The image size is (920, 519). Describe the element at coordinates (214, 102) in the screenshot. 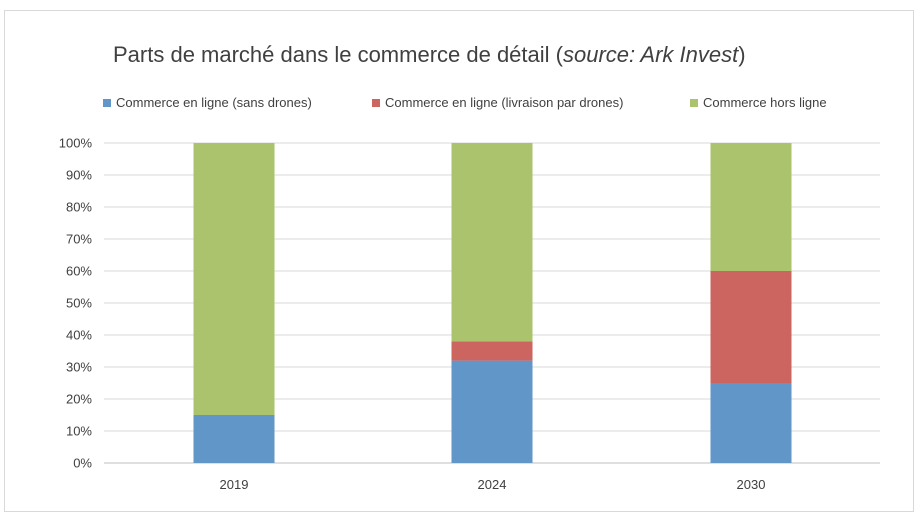

I see `legend-label-online: Commerce en ligne (sans drones)` at that location.